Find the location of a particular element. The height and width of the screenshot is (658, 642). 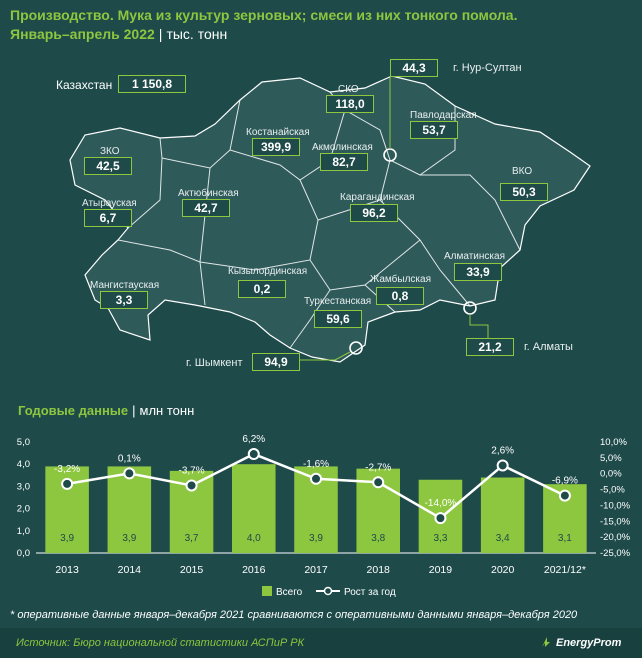

region-value-kyzylorda: 0,2 is located at coordinates (262, 289).